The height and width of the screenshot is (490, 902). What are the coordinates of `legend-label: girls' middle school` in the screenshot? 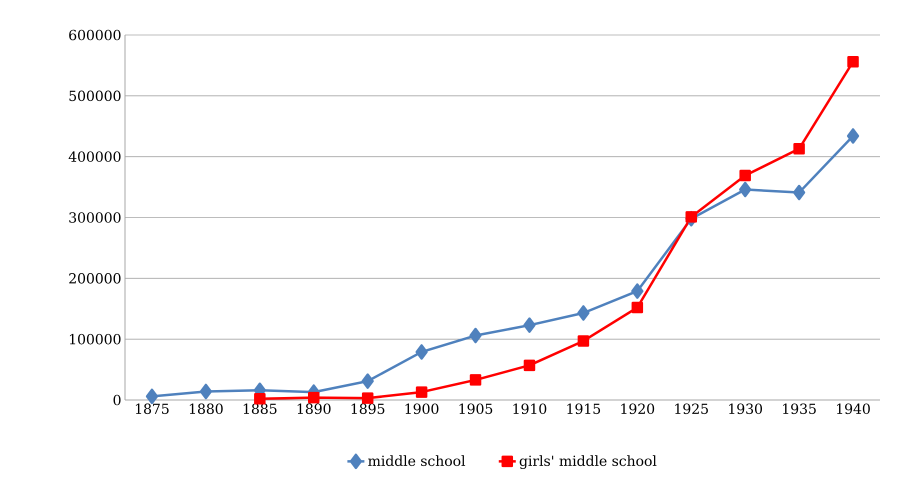 It's located at (588, 462).